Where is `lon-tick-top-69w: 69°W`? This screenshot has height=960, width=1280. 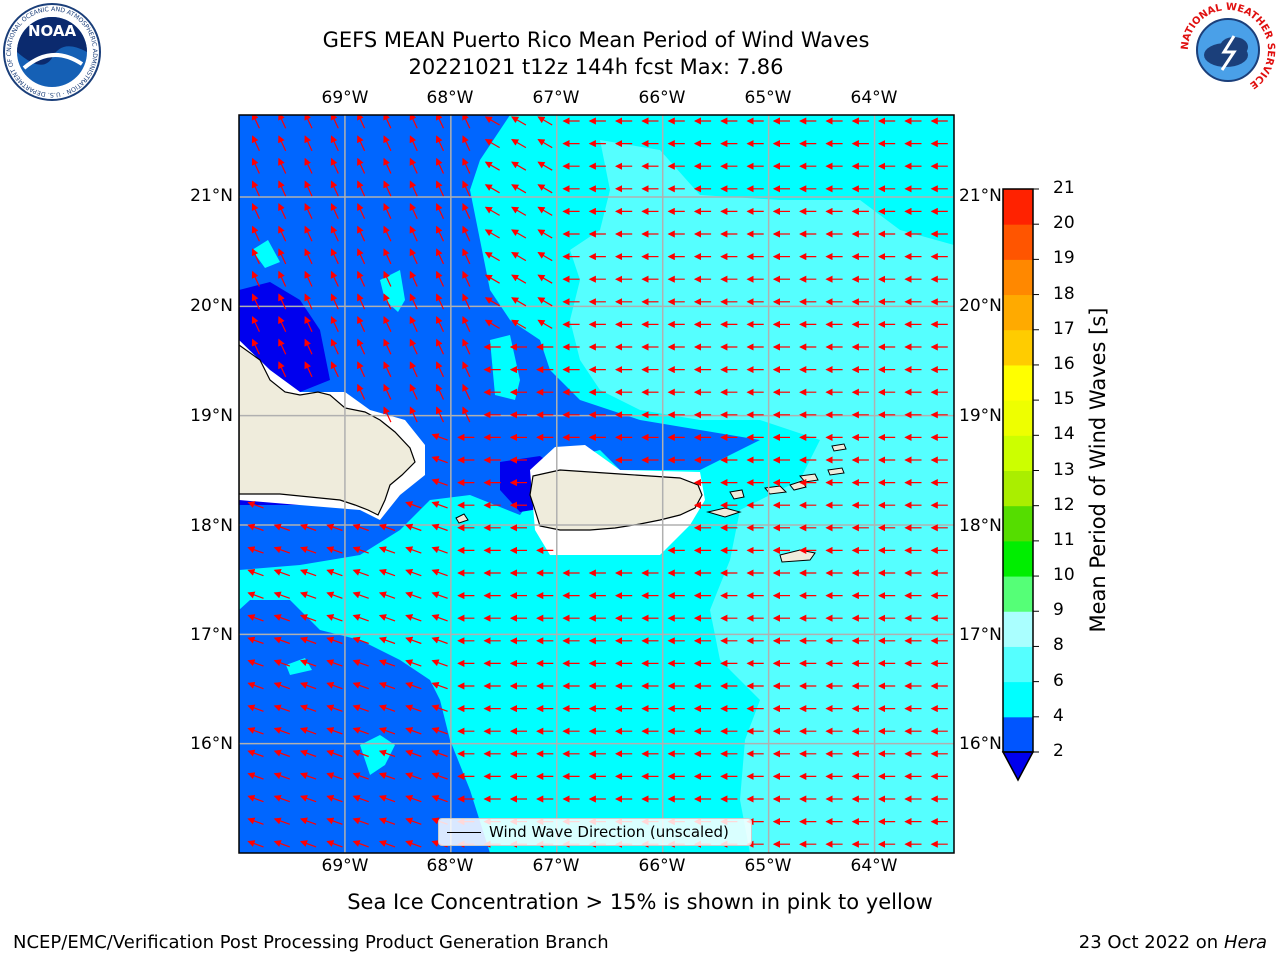 lon-tick-top-69w: 69°W is located at coordinates (345, 98).